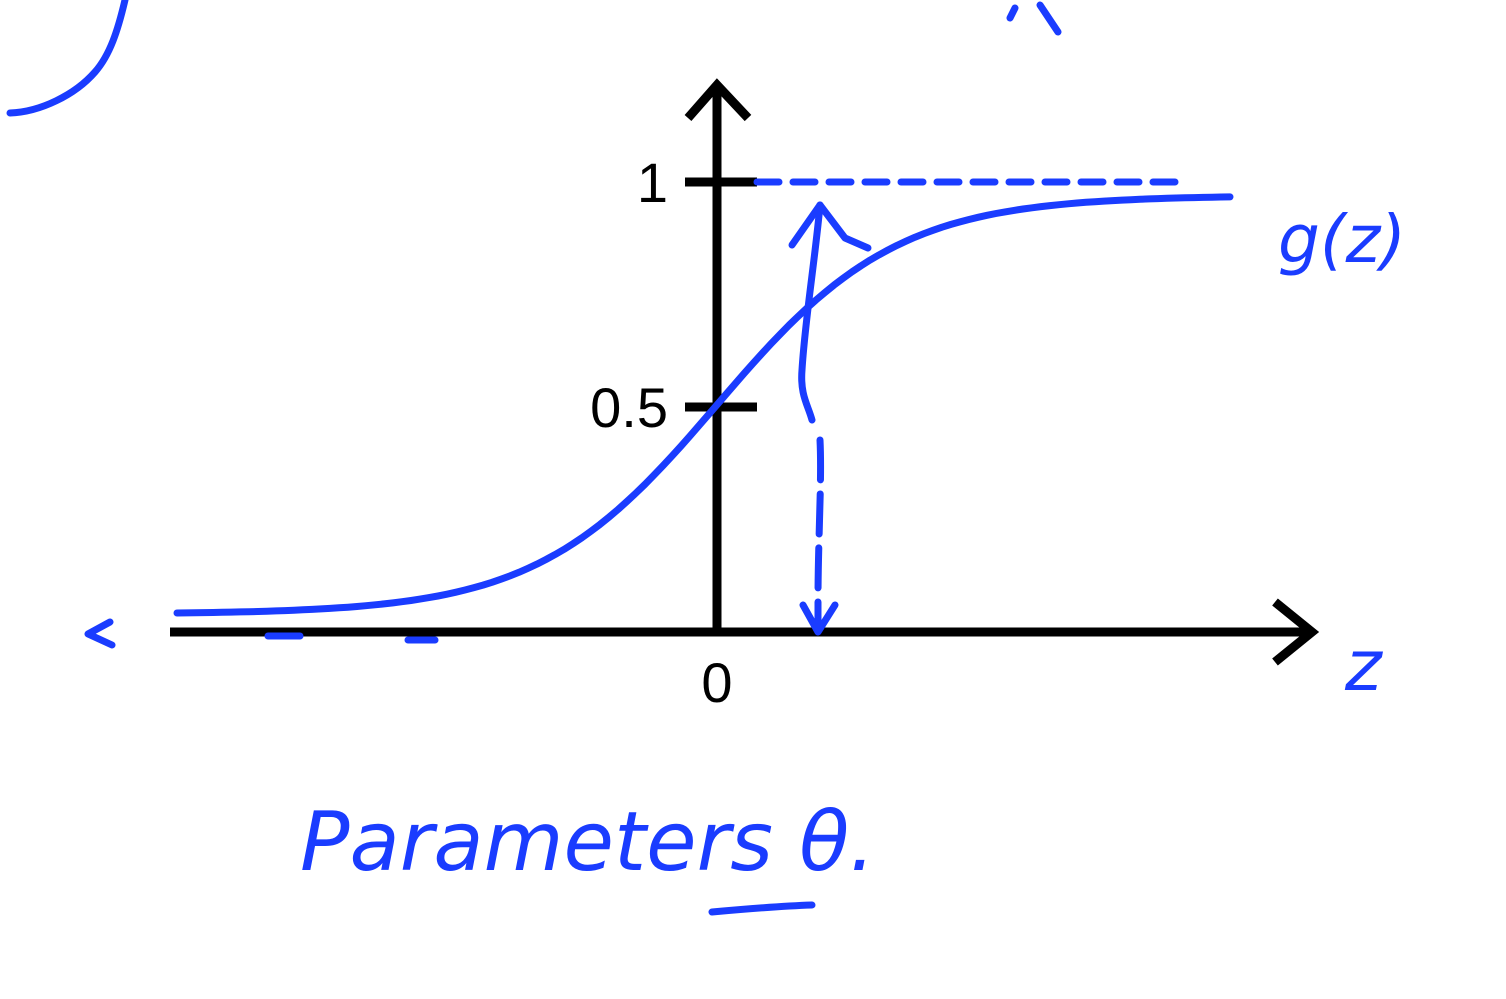 The width and height of the screenshot is (1506, 999). I want to click on parameters-note: Parameters θ., so click(587, 842).